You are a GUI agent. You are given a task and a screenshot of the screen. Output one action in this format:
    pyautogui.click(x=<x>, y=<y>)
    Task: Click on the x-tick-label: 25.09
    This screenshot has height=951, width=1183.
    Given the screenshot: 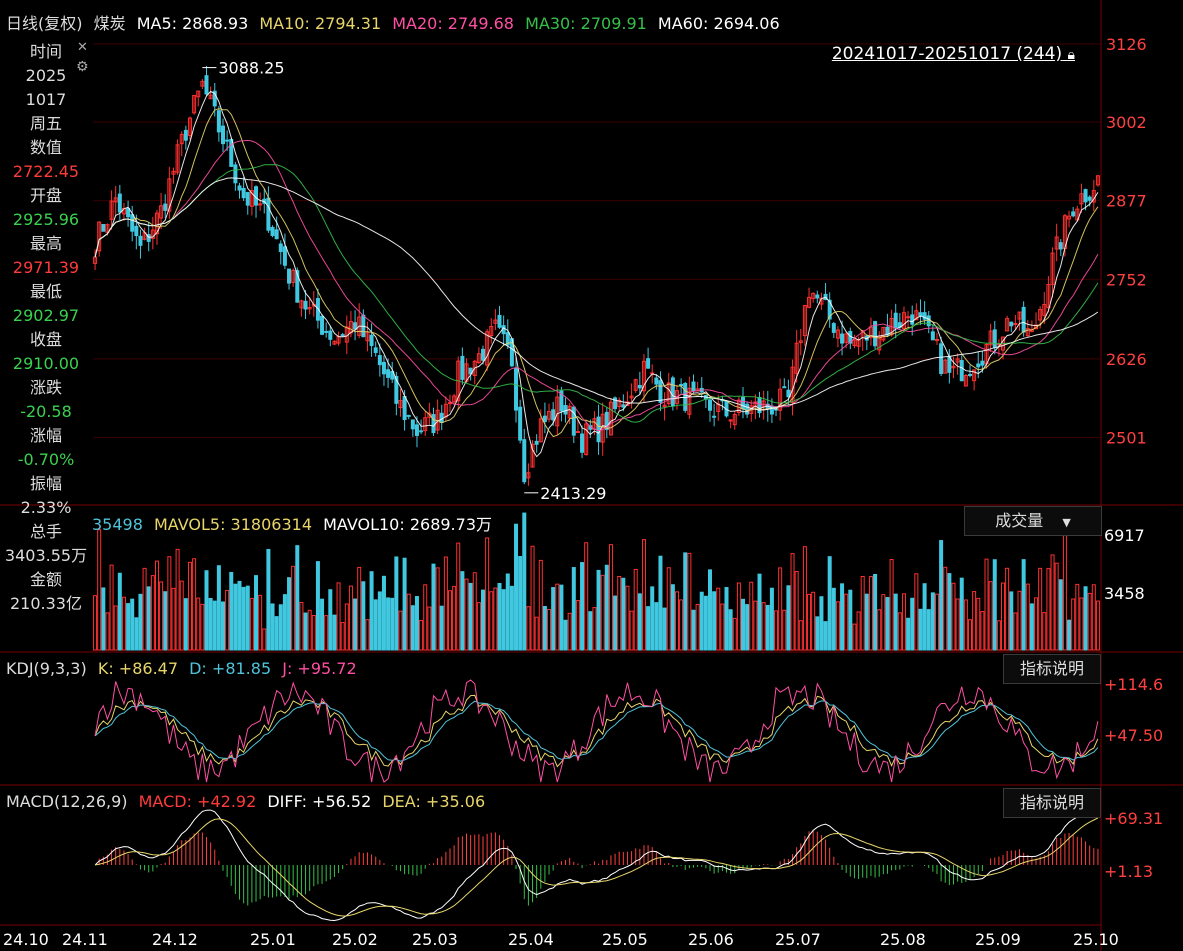 What is the action you would take?
    pyautogui.click(x=998, y=939)
    